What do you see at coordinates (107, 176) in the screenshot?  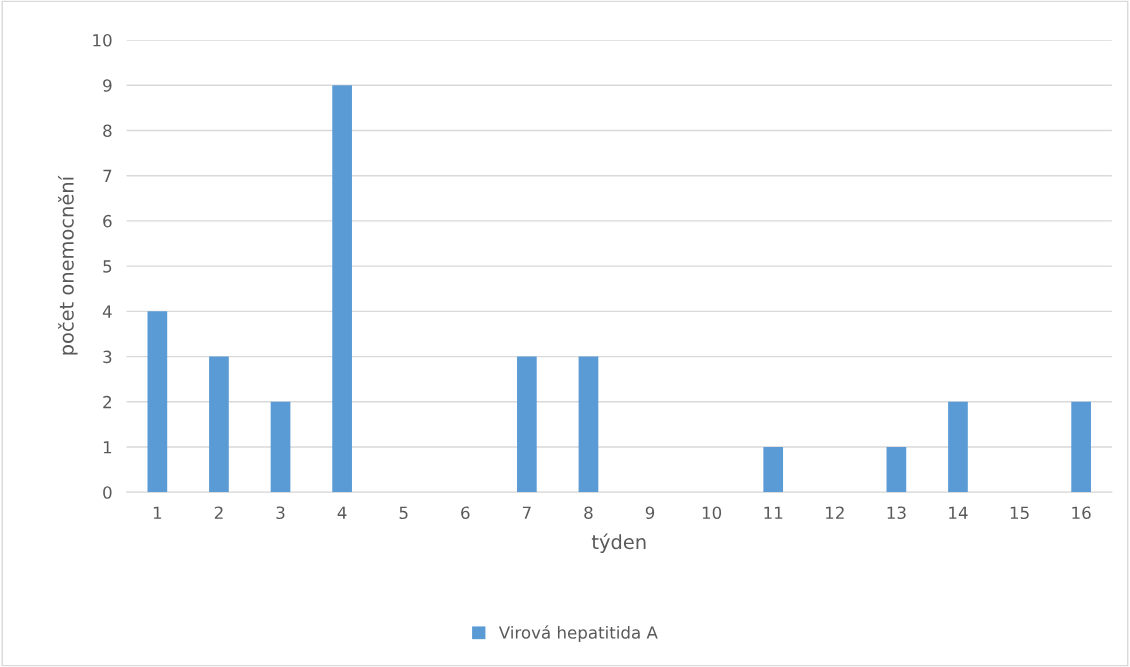 I see `y-tick-label: 7` at bounding box center [107, 176].